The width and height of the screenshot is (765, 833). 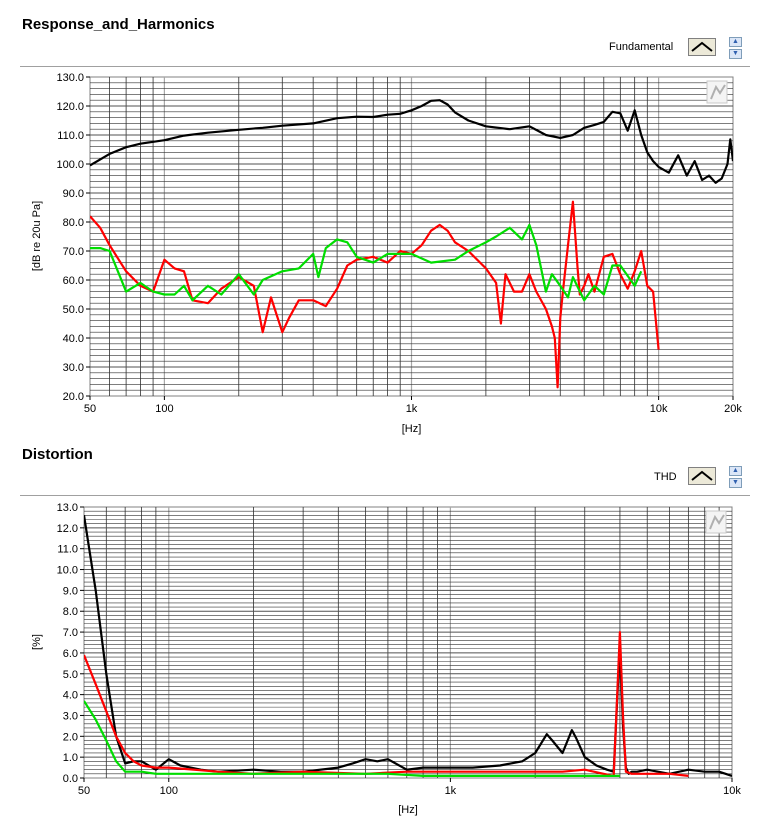 What do you see at coordinates (67, 550) in the screenshot?
I see `y-tick-label: 11.0` at bounding box center [67, 550].